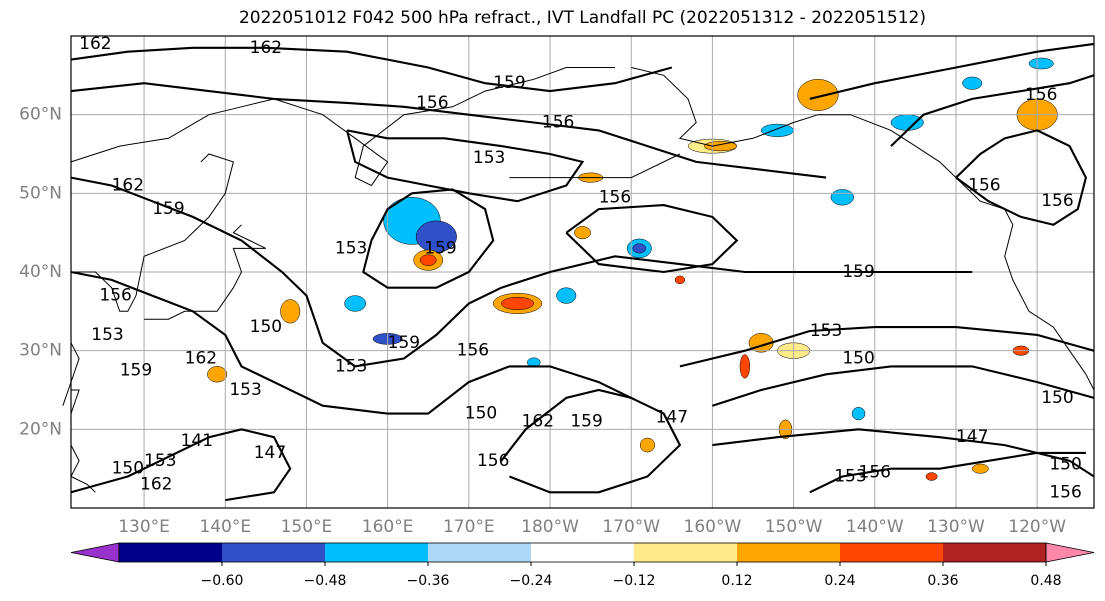 The width and height of the screenshot is (1105, 601). Describe the element at coordinates (531, 581) in the screenshot. I see `colorbar-tick-label: −0.24` at that location.